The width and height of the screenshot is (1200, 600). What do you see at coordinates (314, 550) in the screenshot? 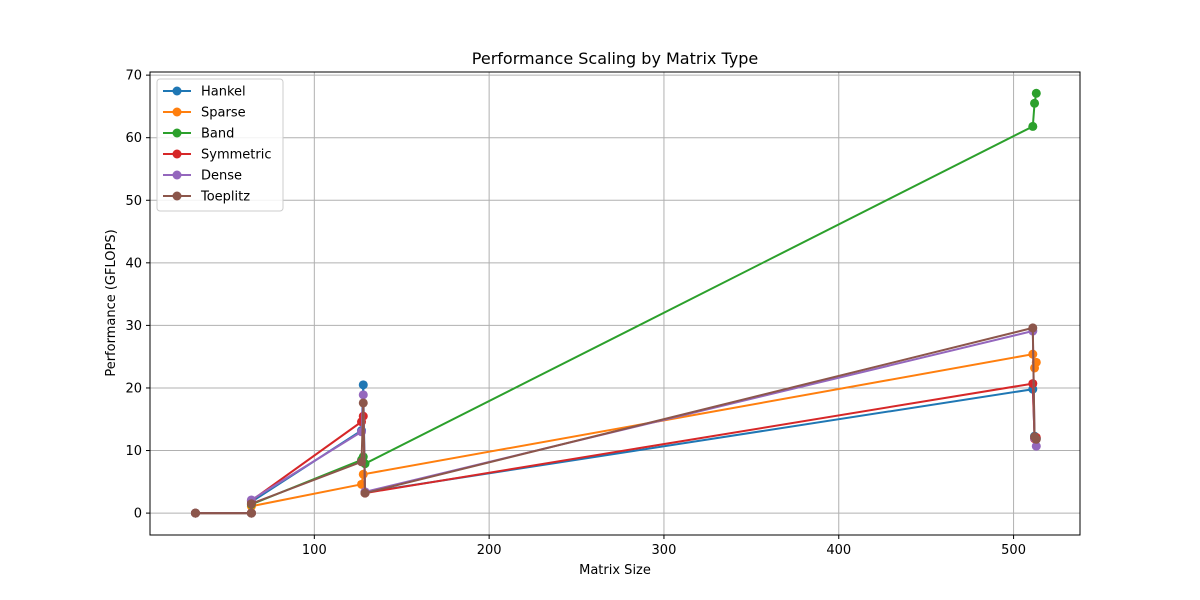
I see `x-tick-label: 100` at bounding box center [314, 550].